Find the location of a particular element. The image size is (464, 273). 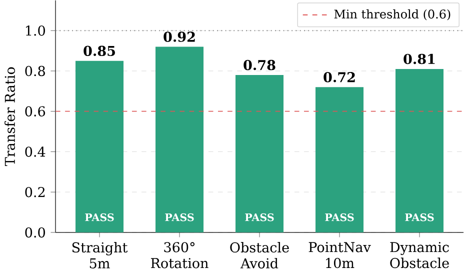

x-tick-label: PointNav 10m is located at coordinates (339, 255).